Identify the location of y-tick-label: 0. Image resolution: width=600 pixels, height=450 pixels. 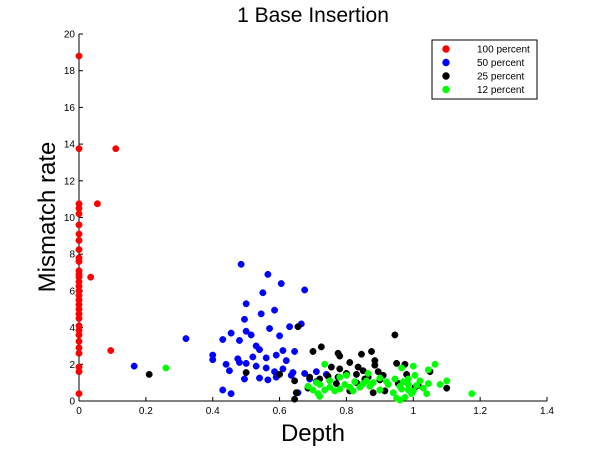
(72, 402).